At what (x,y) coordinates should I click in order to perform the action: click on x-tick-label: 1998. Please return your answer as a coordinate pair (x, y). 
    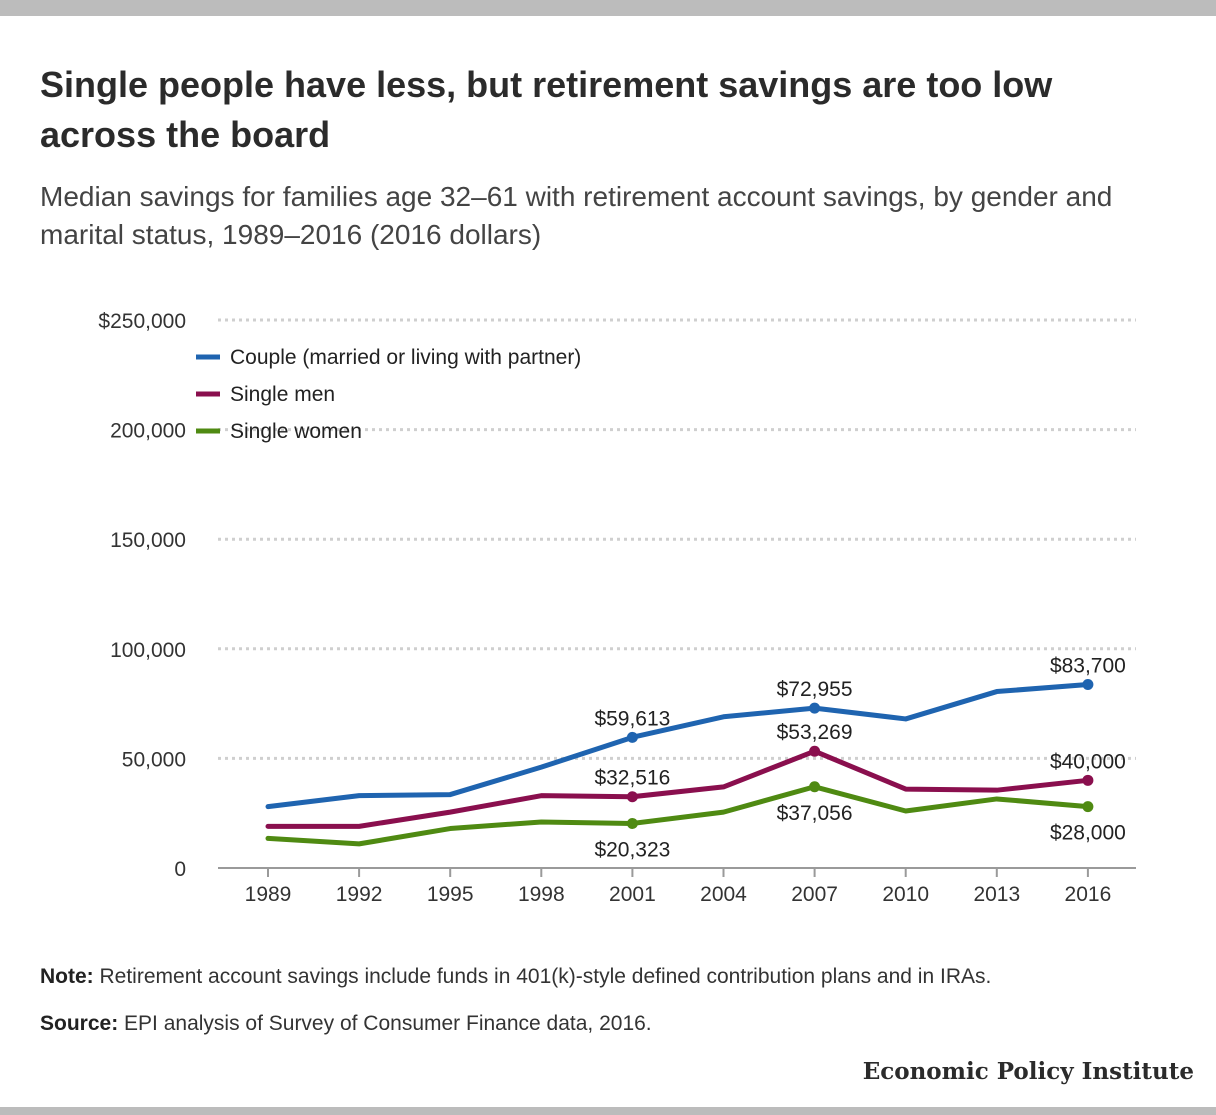
    Looking at the image, I should click on (541, 894).